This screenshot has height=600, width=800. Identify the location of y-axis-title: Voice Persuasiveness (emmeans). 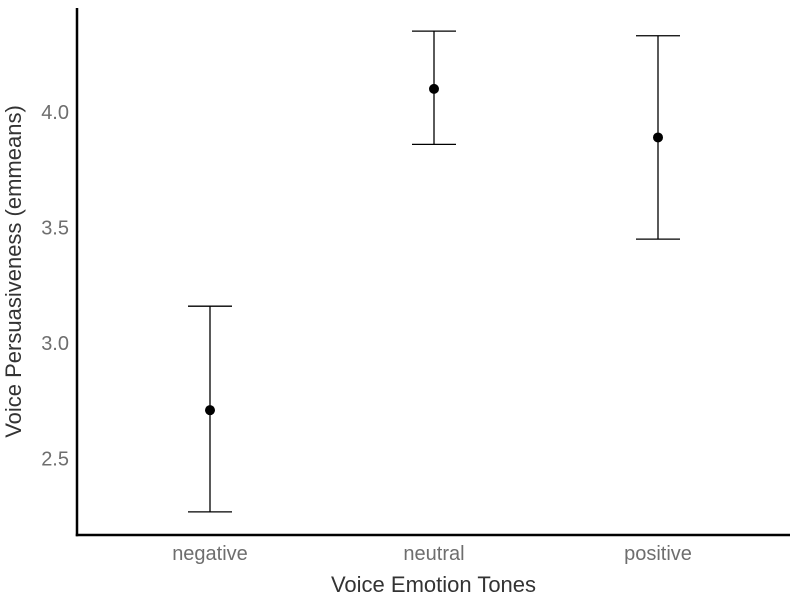
(13, 271).